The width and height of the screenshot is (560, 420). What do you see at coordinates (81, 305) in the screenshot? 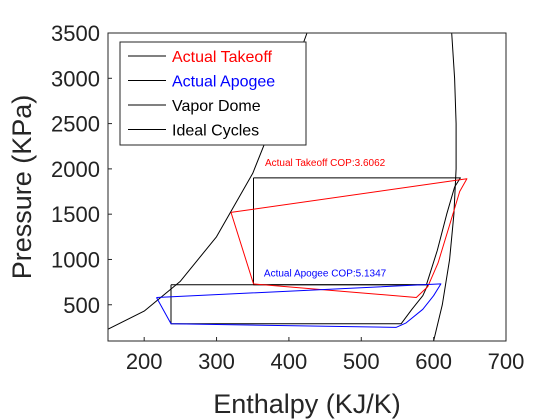
I see `y-tick-label: 500` at bounding box center [81, 305].